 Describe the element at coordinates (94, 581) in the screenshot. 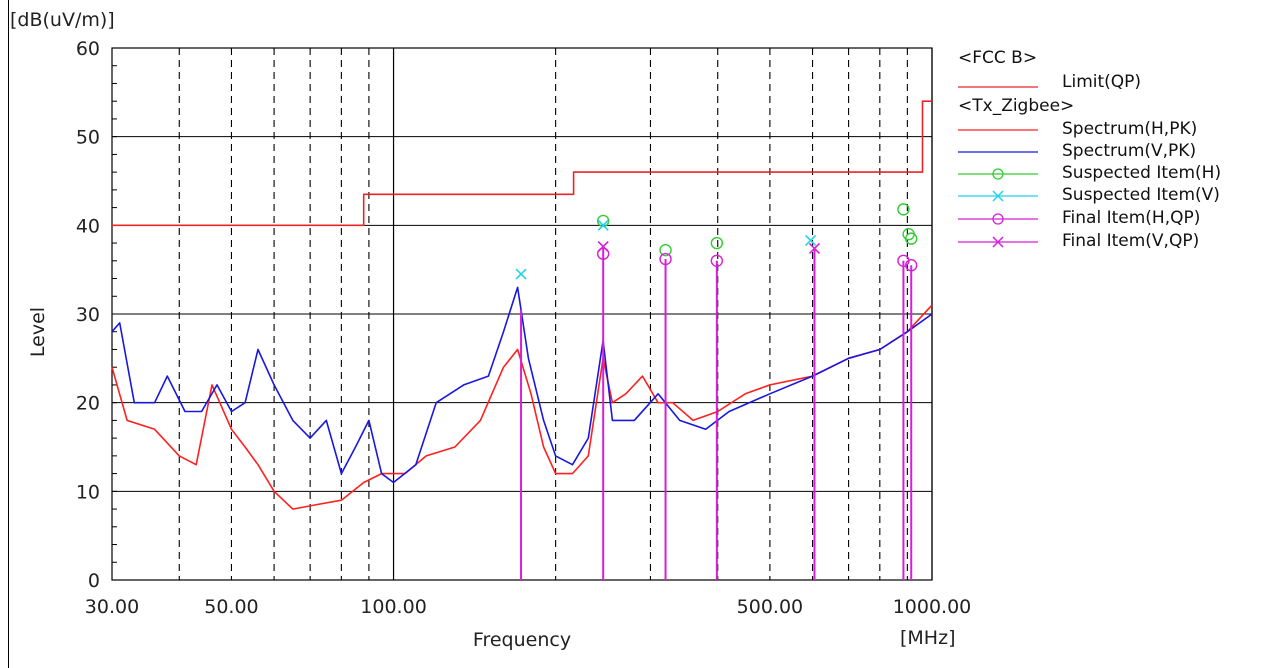

I see `y-tick-label: 0` at that location.